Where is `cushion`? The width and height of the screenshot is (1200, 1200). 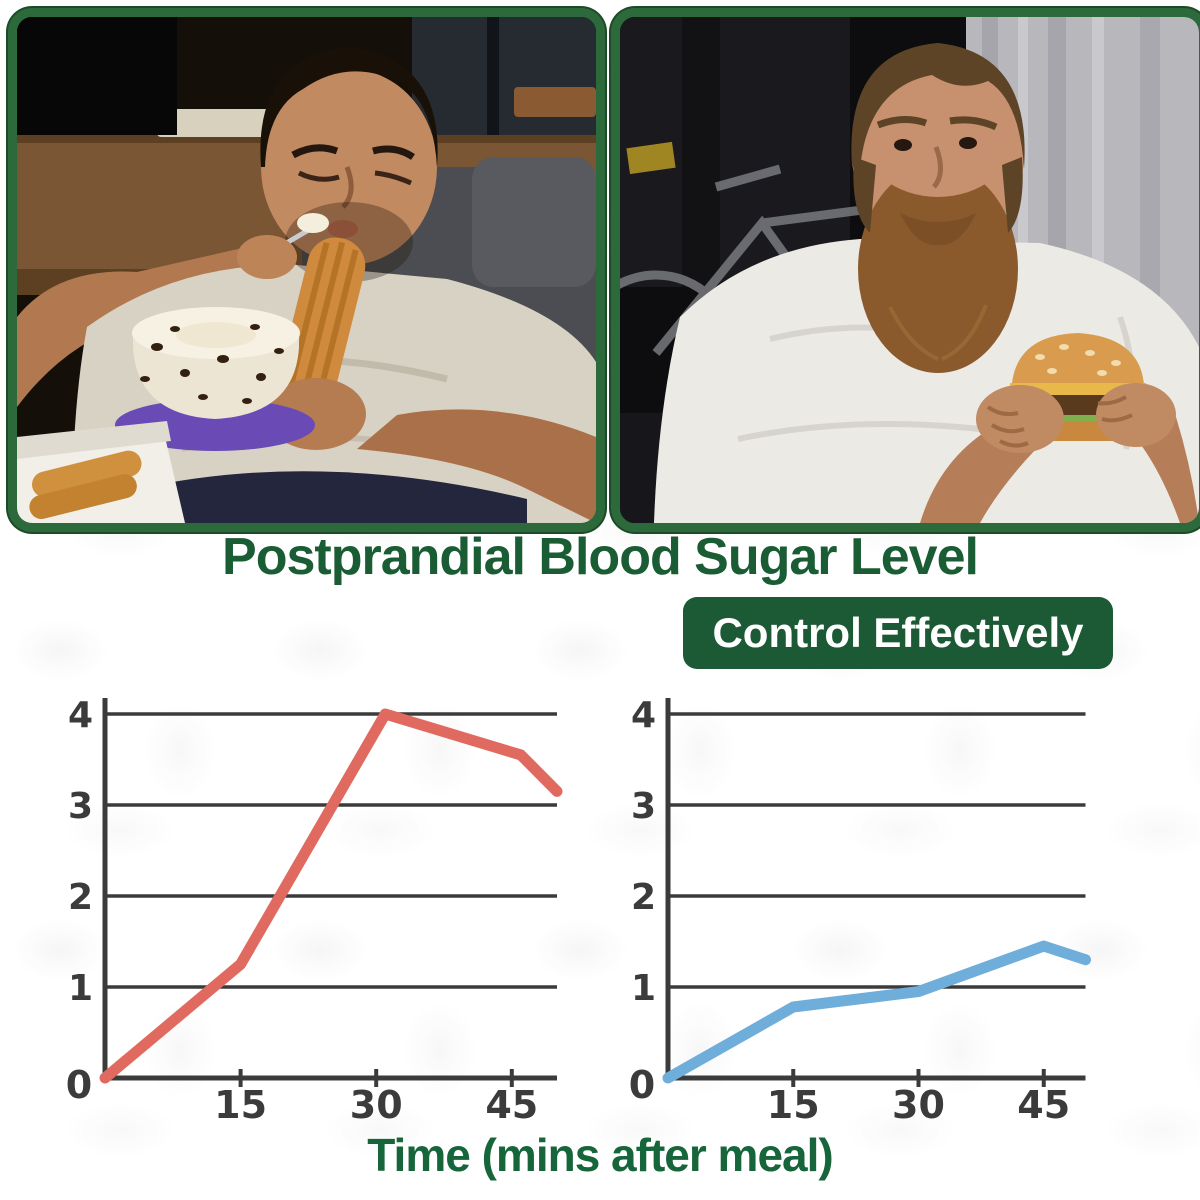
cushion is located at coordinates (534, 222).